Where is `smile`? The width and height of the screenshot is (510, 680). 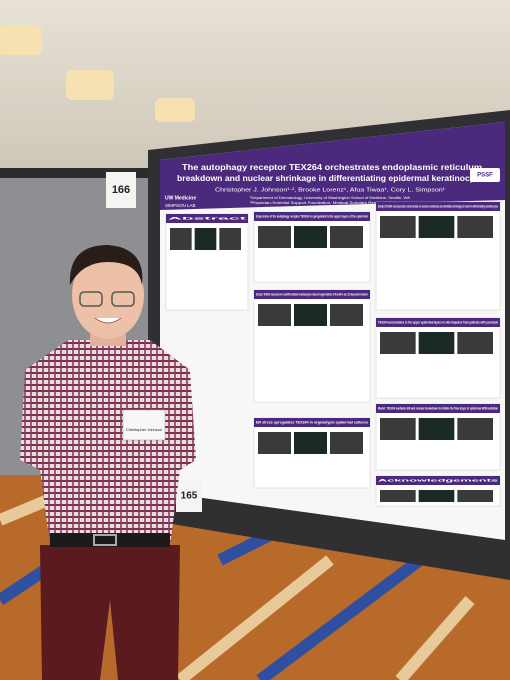
smile is located at coordinates (108, 320).